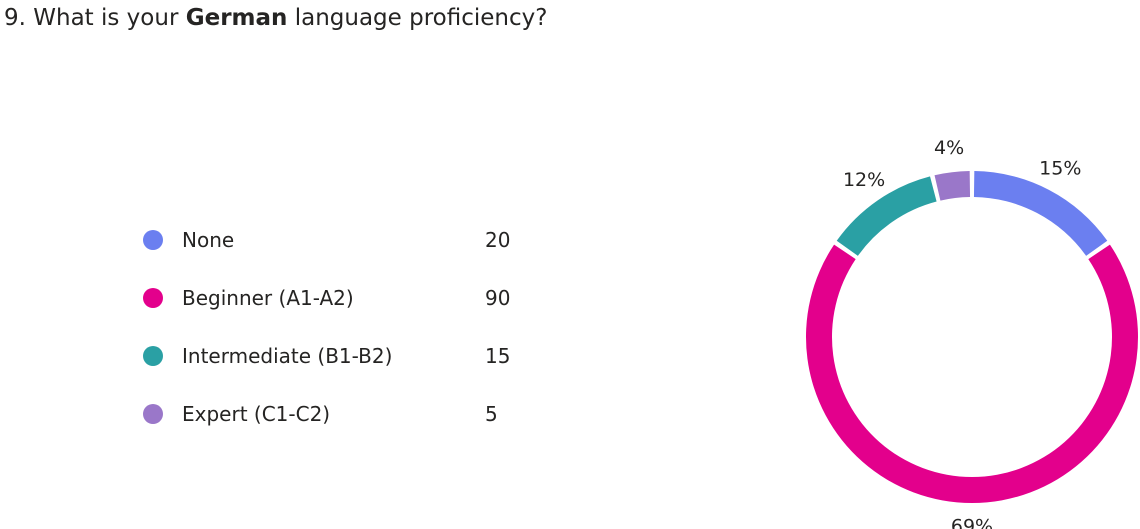  What do you see at coordinates (972, 522) in the screenshot?
I see `slice-label-beginner-a1-a2: 69%` at bounding box center [972, 522].